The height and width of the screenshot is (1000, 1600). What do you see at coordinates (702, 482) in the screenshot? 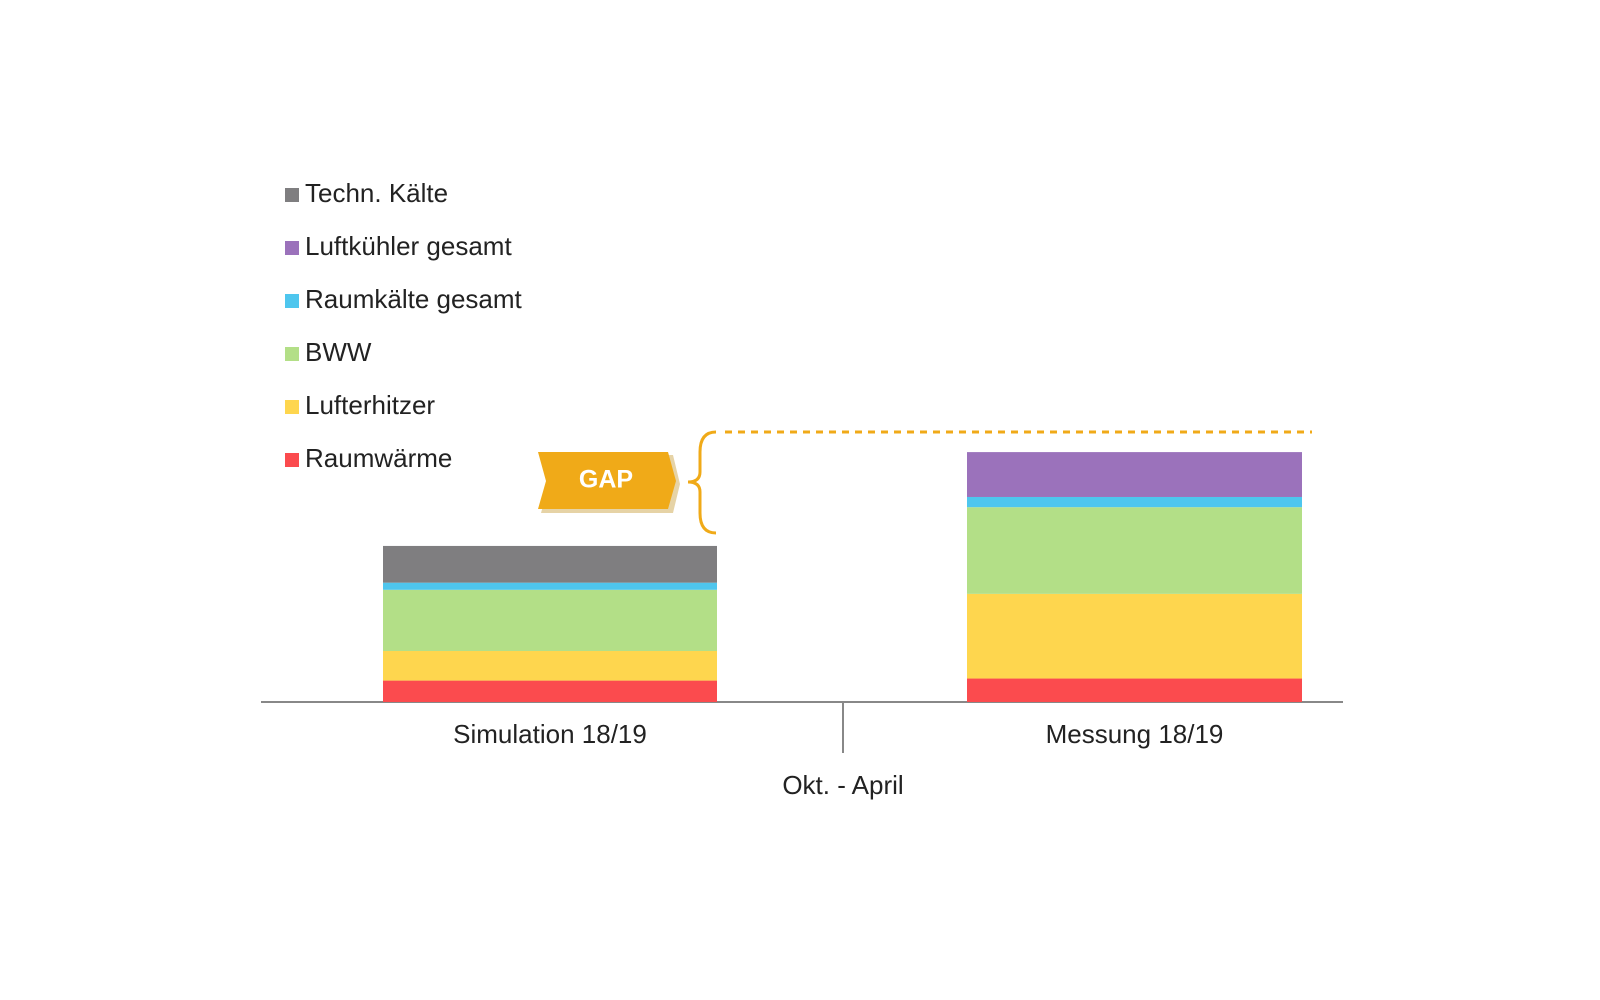
I see `gap-brace` at bounding box center [702, 482].